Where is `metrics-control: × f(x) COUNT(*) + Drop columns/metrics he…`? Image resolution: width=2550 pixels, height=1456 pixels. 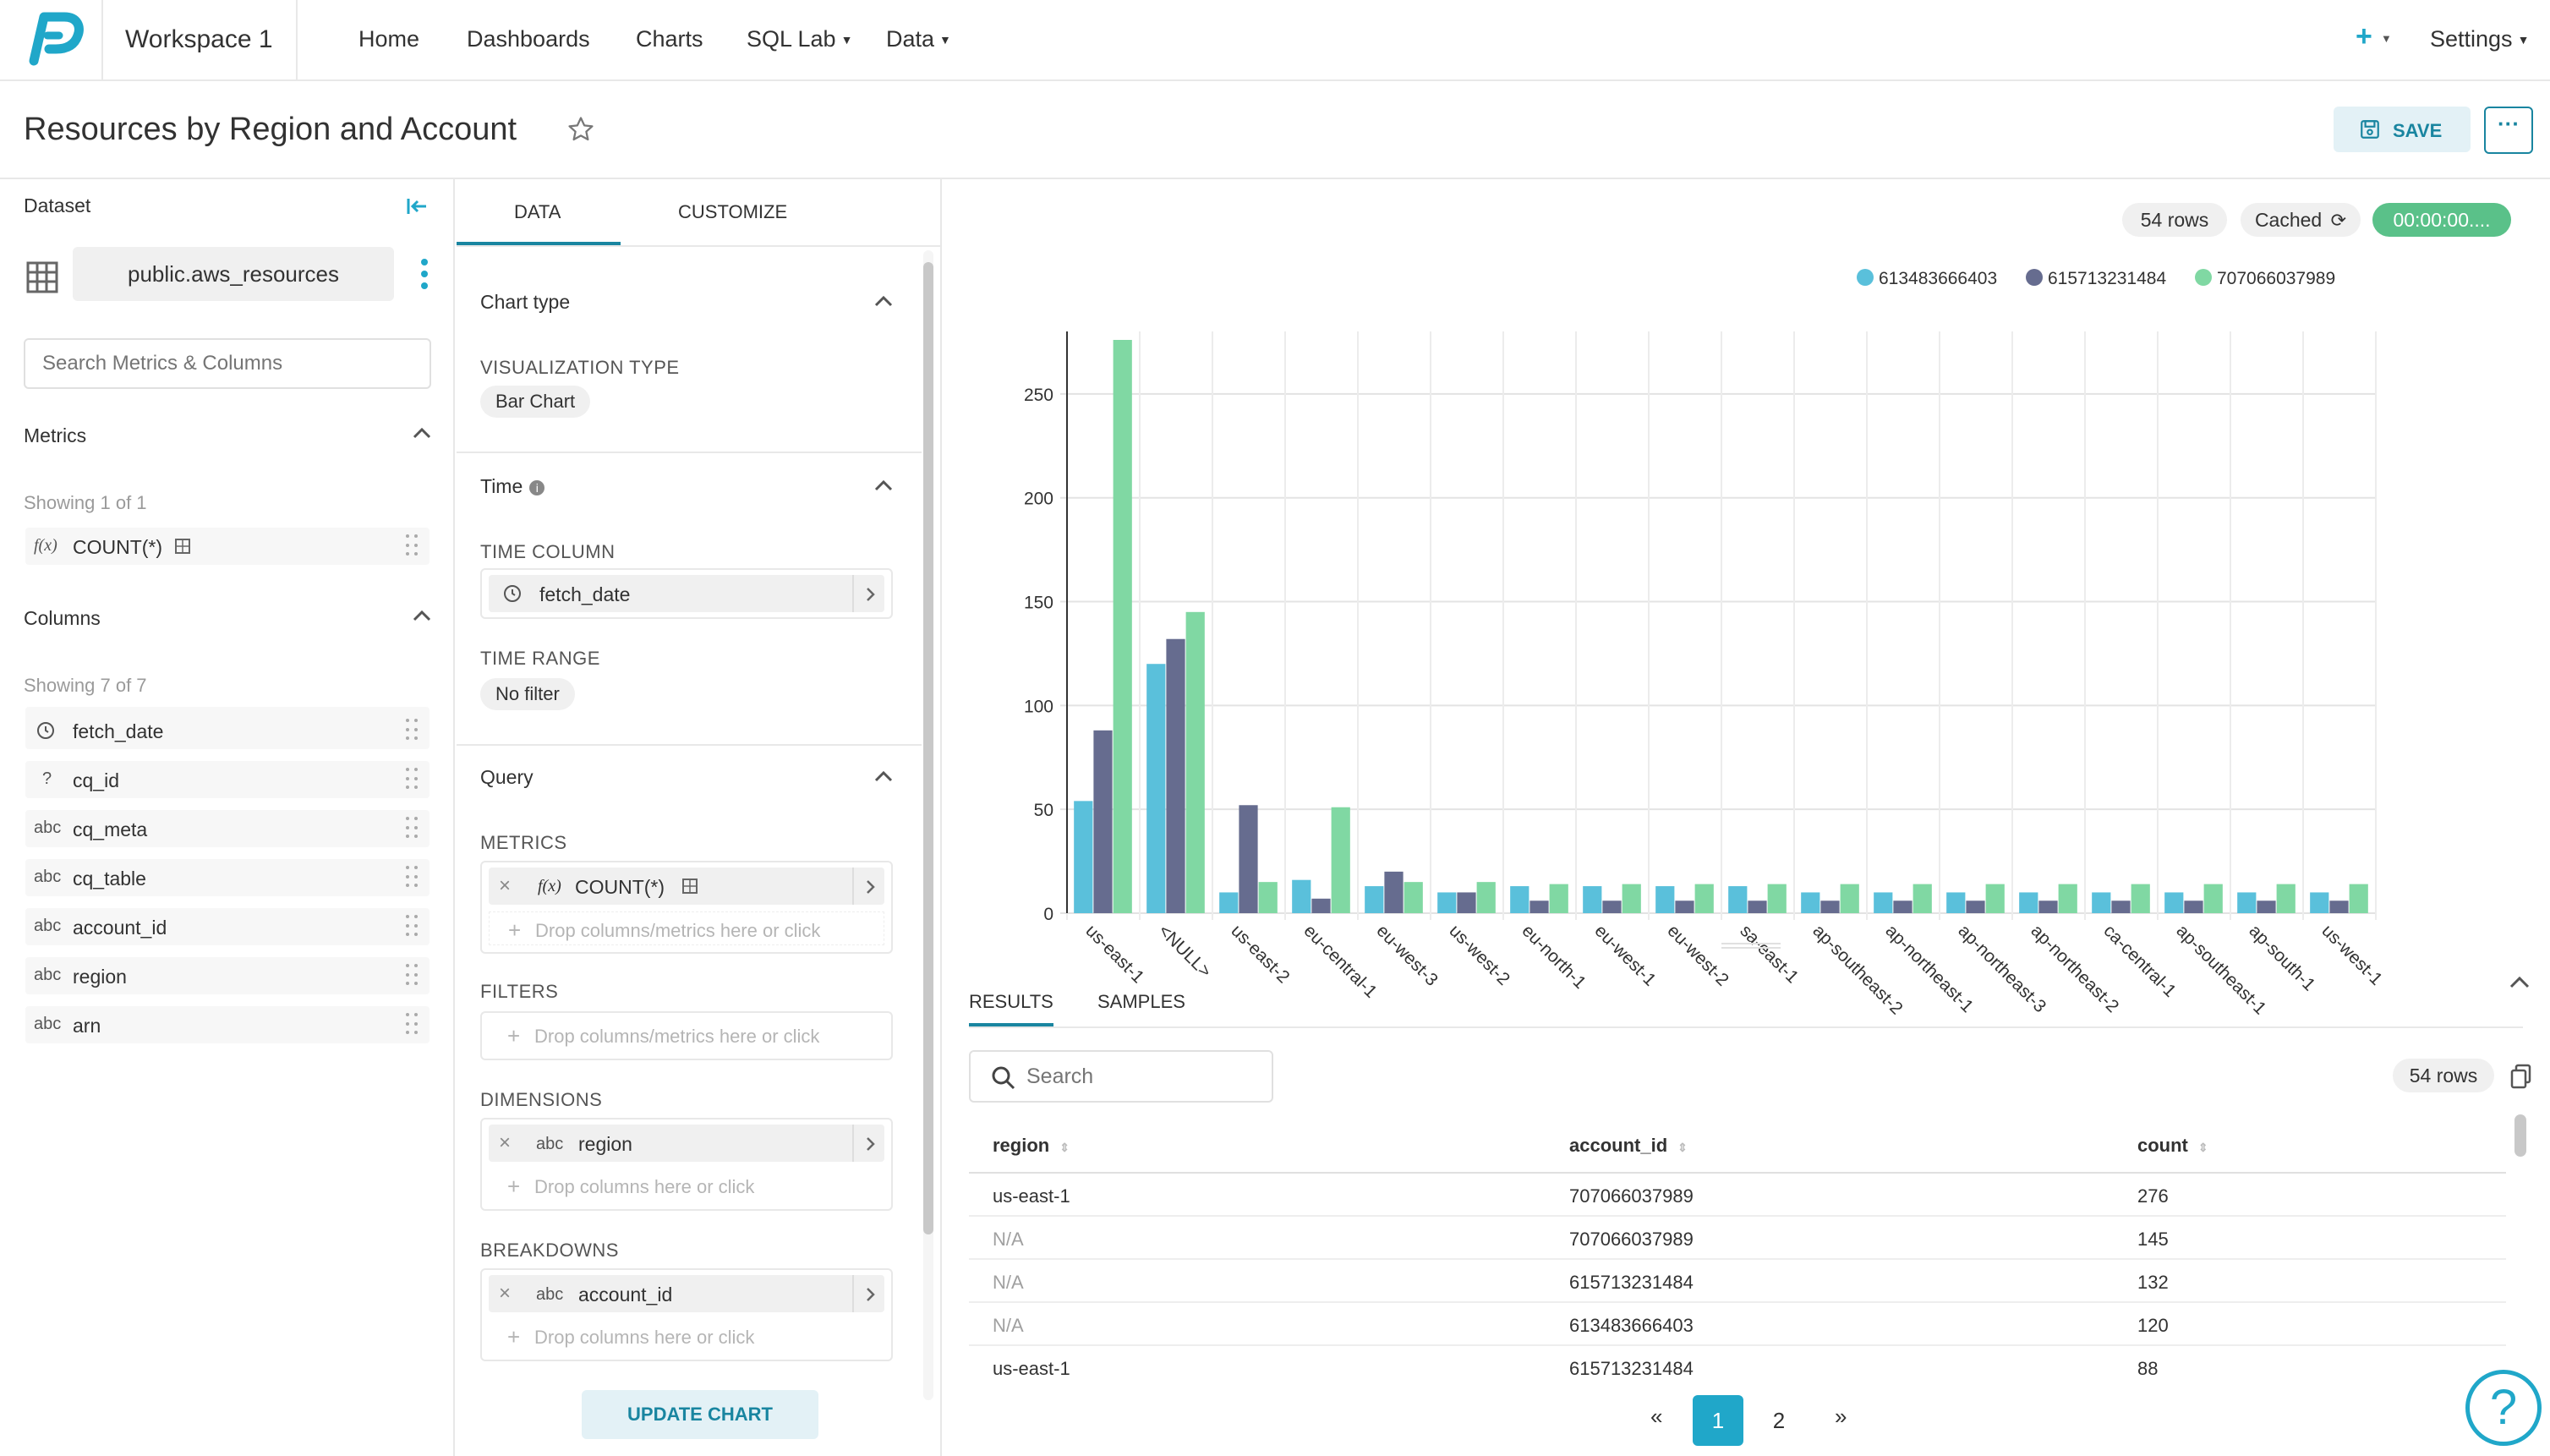
metrics-control: × f(x) COUNT(*) + Drop columns/metrics he… is located at coordinates (686, 908).